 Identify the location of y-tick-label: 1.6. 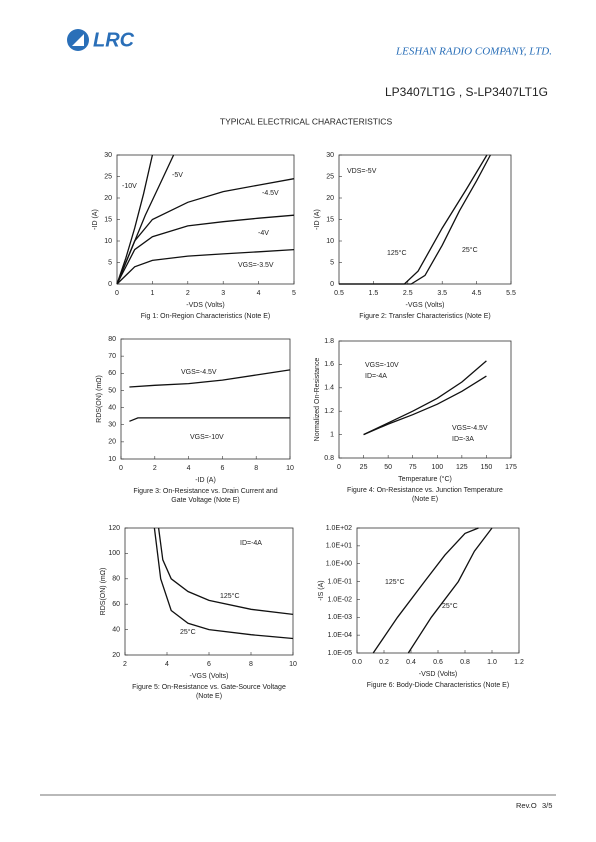
(329, 364).